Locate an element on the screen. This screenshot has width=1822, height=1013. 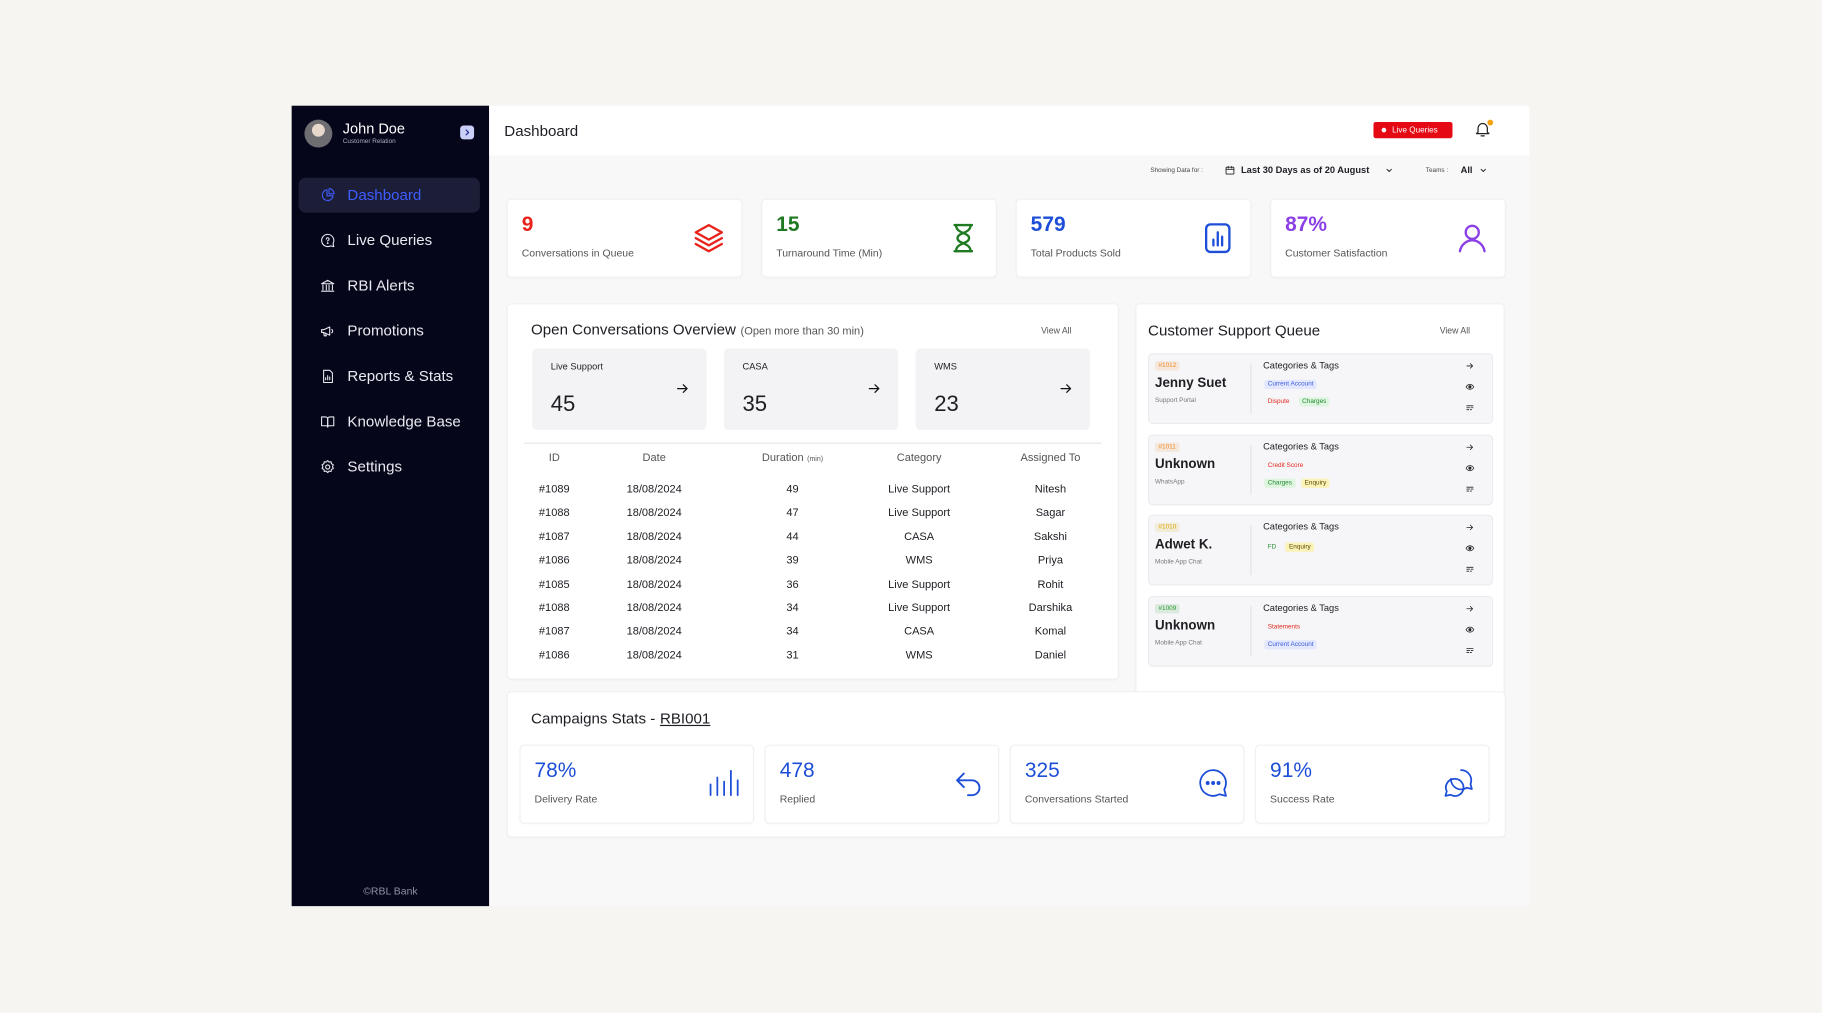
nav-item: Knowledge Base is located at coordinates (389, 421).